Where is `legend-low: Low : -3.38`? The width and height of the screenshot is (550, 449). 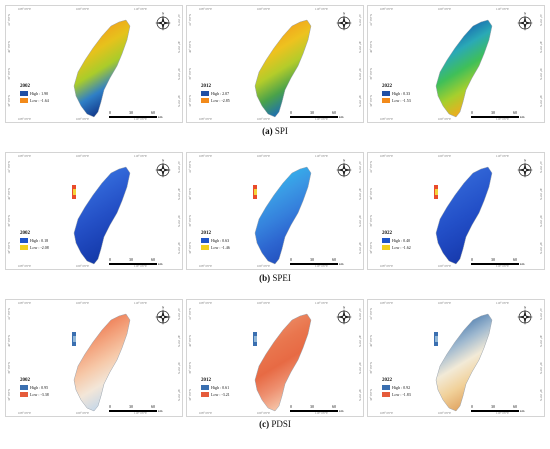 legend-low: Low : -3.38 is located at coordinates (34, 394).